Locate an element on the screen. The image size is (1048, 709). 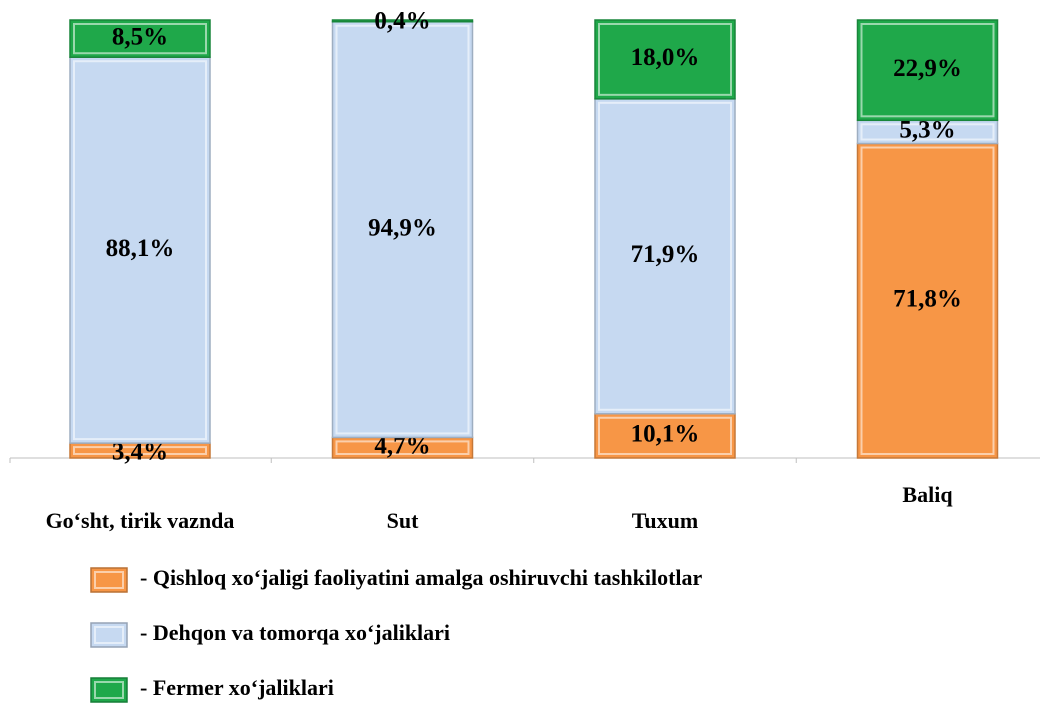
value-label: 22,9% is located at coordinates (927, 68).